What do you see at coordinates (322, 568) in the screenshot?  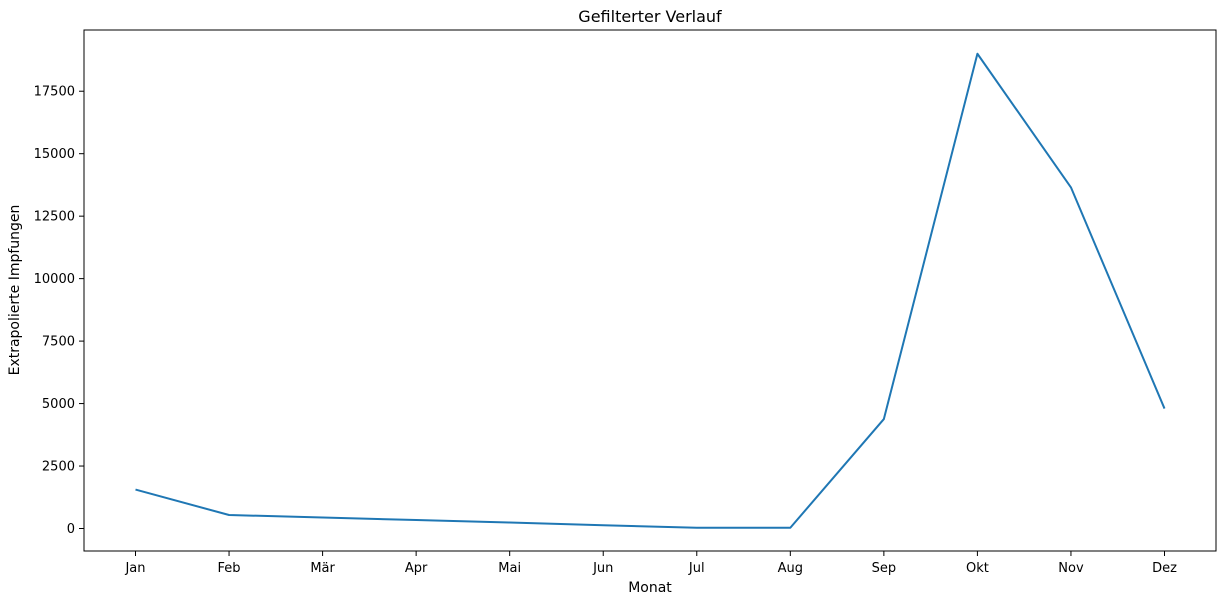 I see `x-tick-label: Mär` at bounding box center [322, 568].